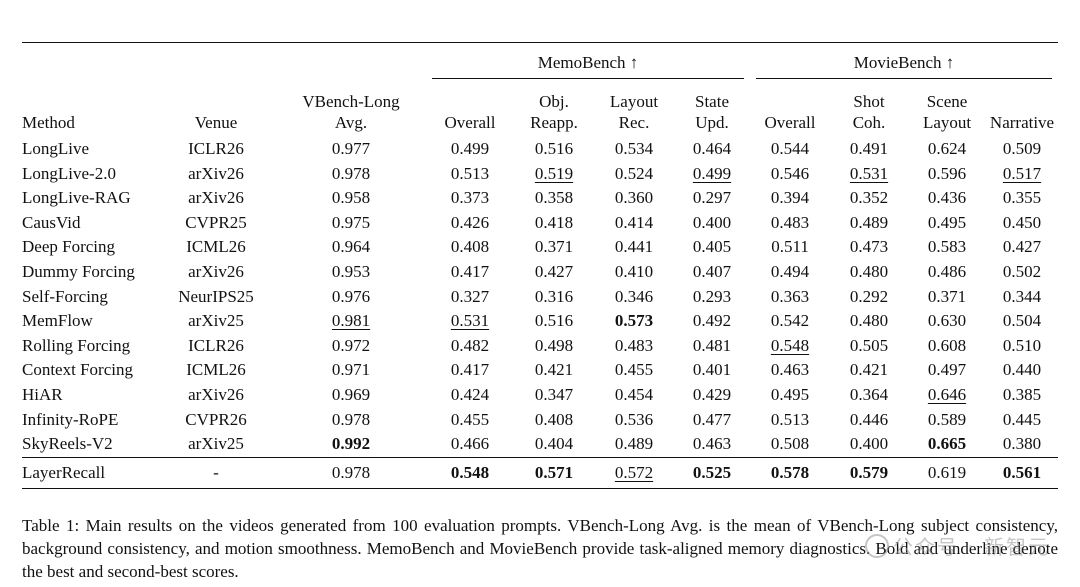 This screenshot has height=587, width=1080. What do you see at coordinates (554, 296) in the screenshot?
I see `score-cell: 0.316` at bounding box center [554, 296].